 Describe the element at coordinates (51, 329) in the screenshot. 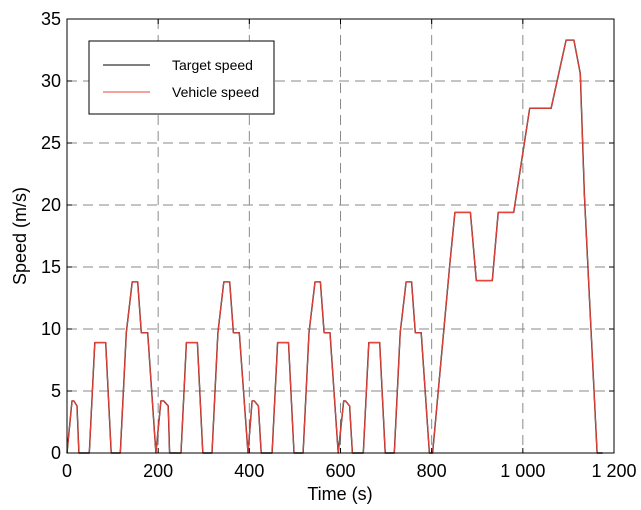

I see `y-tick-label: 10` at that location.